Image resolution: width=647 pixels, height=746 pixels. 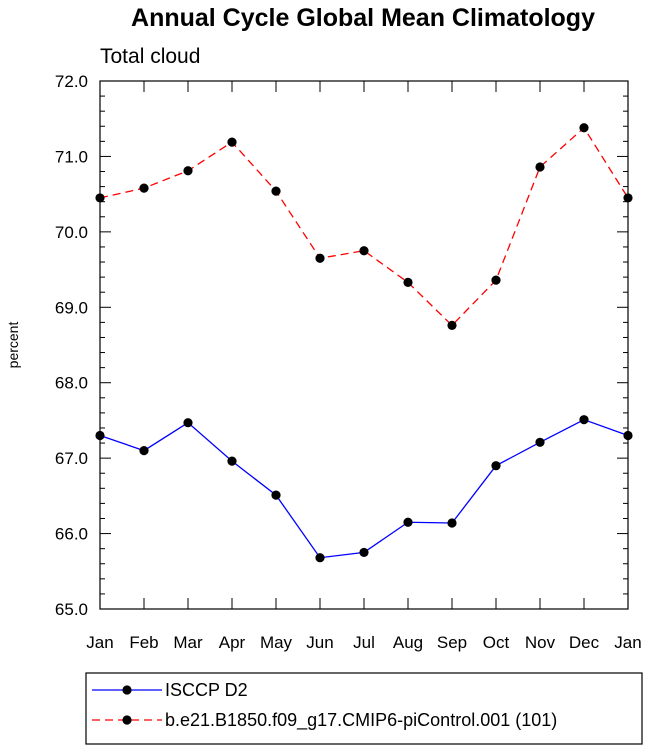 What do you see at coordinates (71, 307) in the screenshot?
I see `y-tick-label: 69.0` at bounding box center [71, 307].